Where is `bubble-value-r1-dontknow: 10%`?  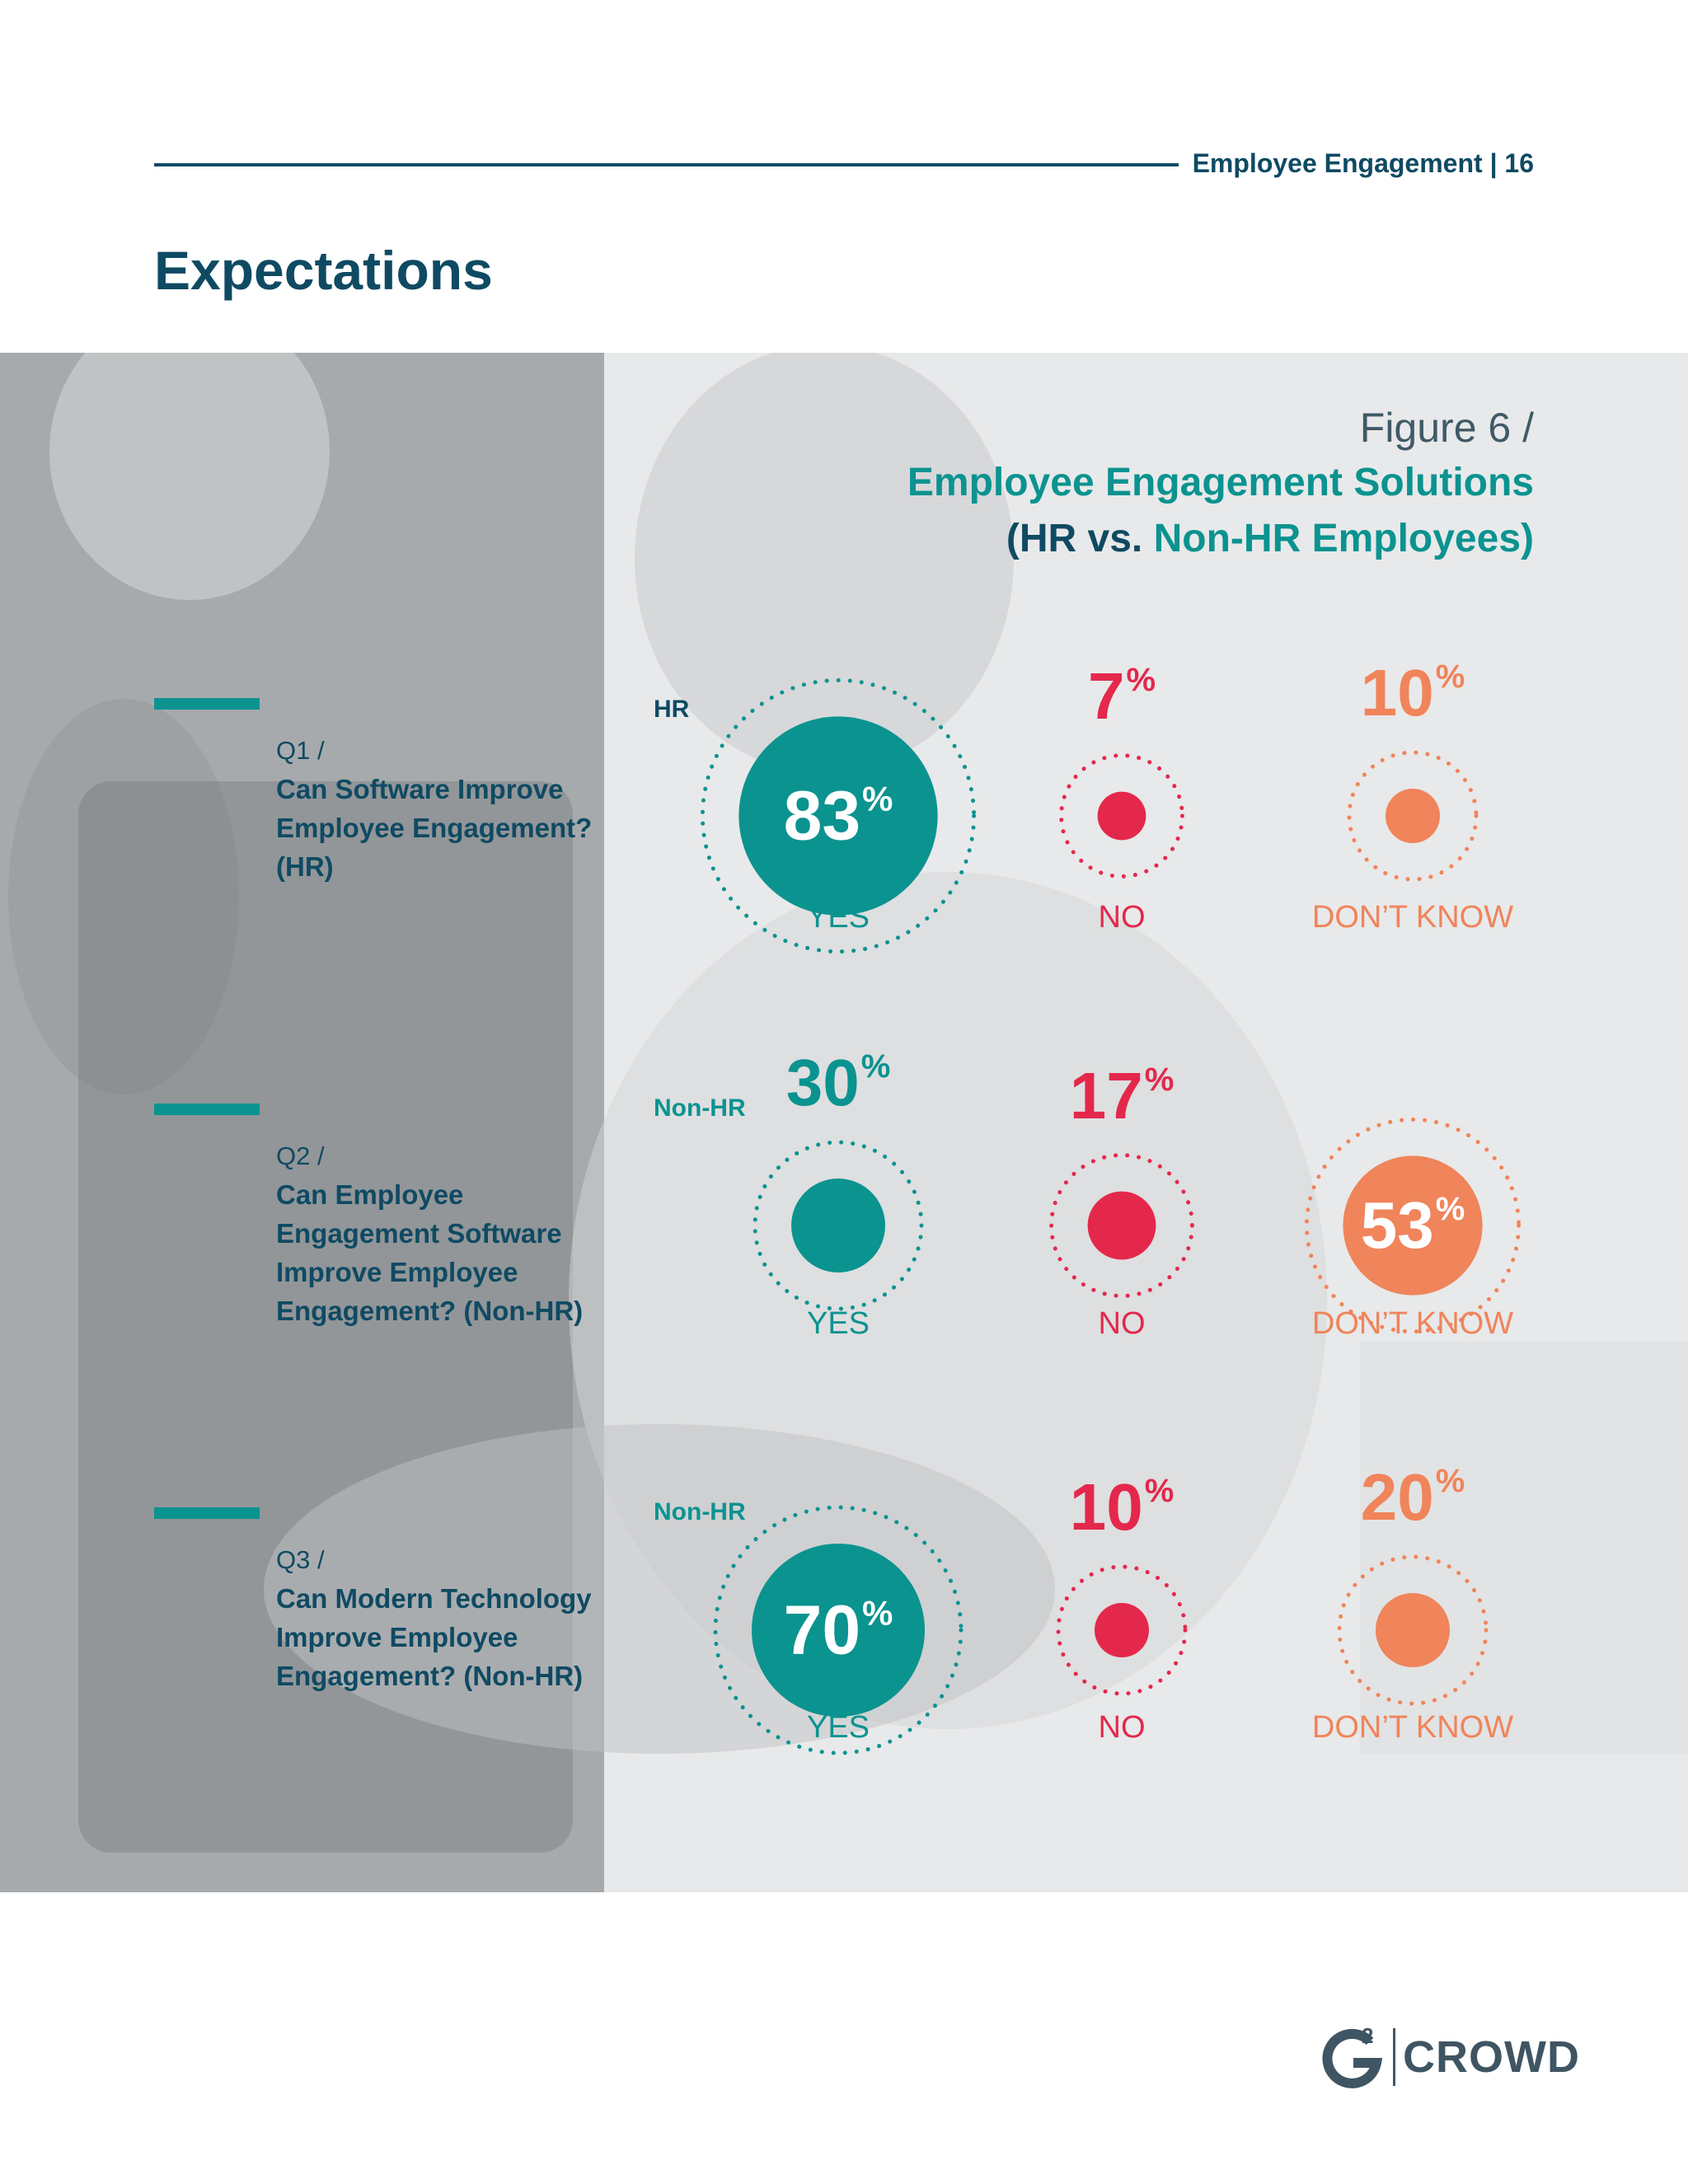
bubble-value-r1-dontknow: 10% is located at coordinates (1413, 693).